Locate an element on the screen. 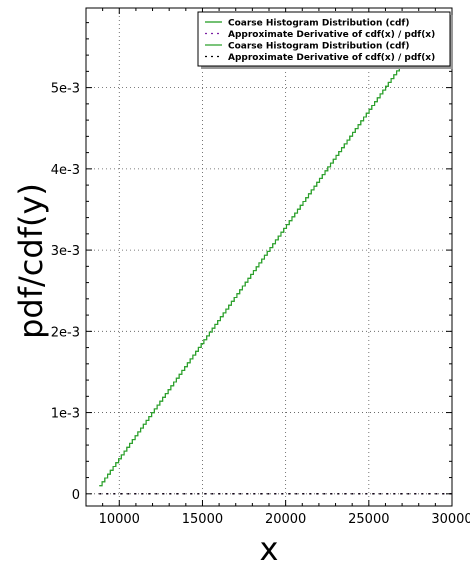  y-tick-label: 1e-3 is located at coordinates (65, 414).